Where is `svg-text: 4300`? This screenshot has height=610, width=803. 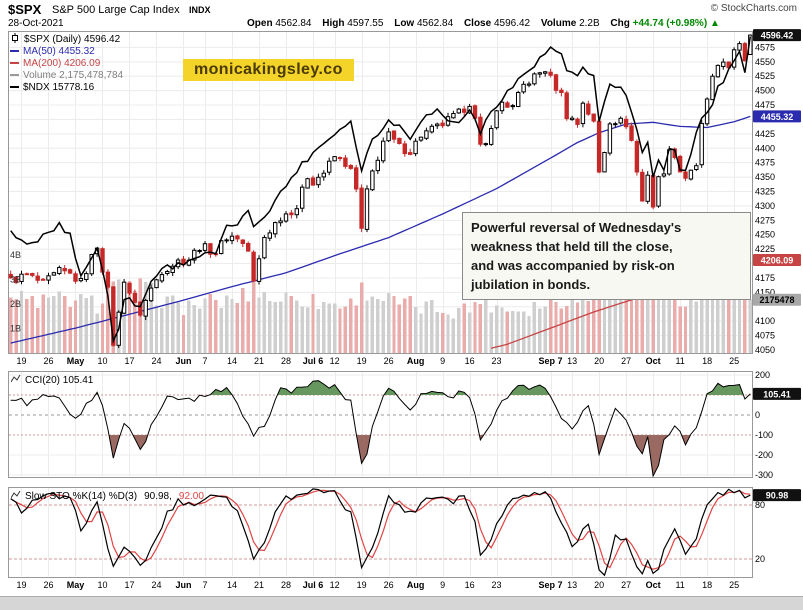 svg-text: 4300 is located at coordinates (765, 206).